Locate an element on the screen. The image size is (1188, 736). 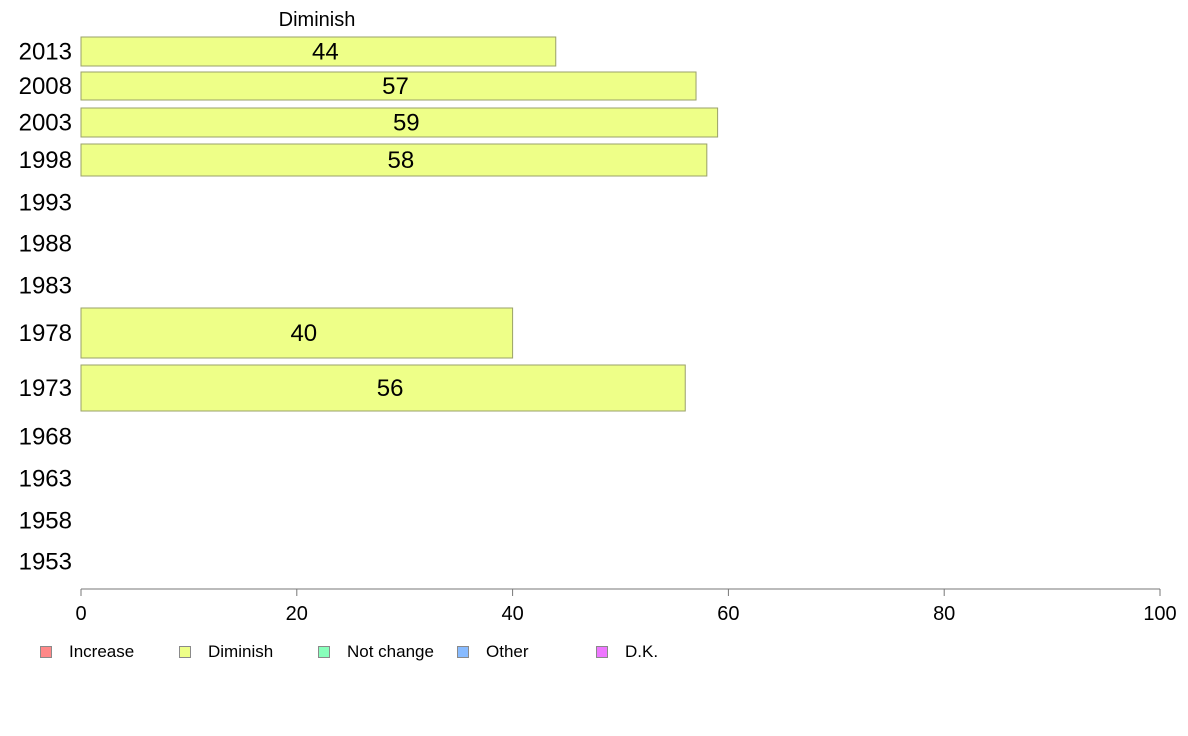
legend-label-increase: Increase is located at coordinates (102, 651).